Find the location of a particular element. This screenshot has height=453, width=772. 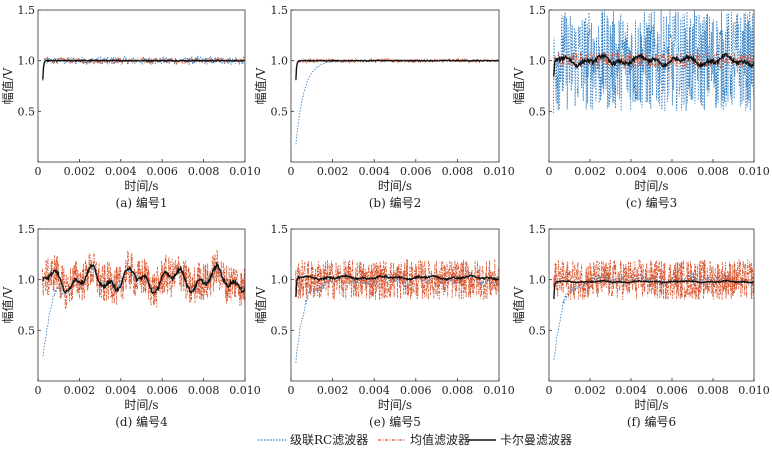

legend: 级联RC滤波器 均值滤波器 卡尔曼滤波器 is located at coordinates (415, 439).